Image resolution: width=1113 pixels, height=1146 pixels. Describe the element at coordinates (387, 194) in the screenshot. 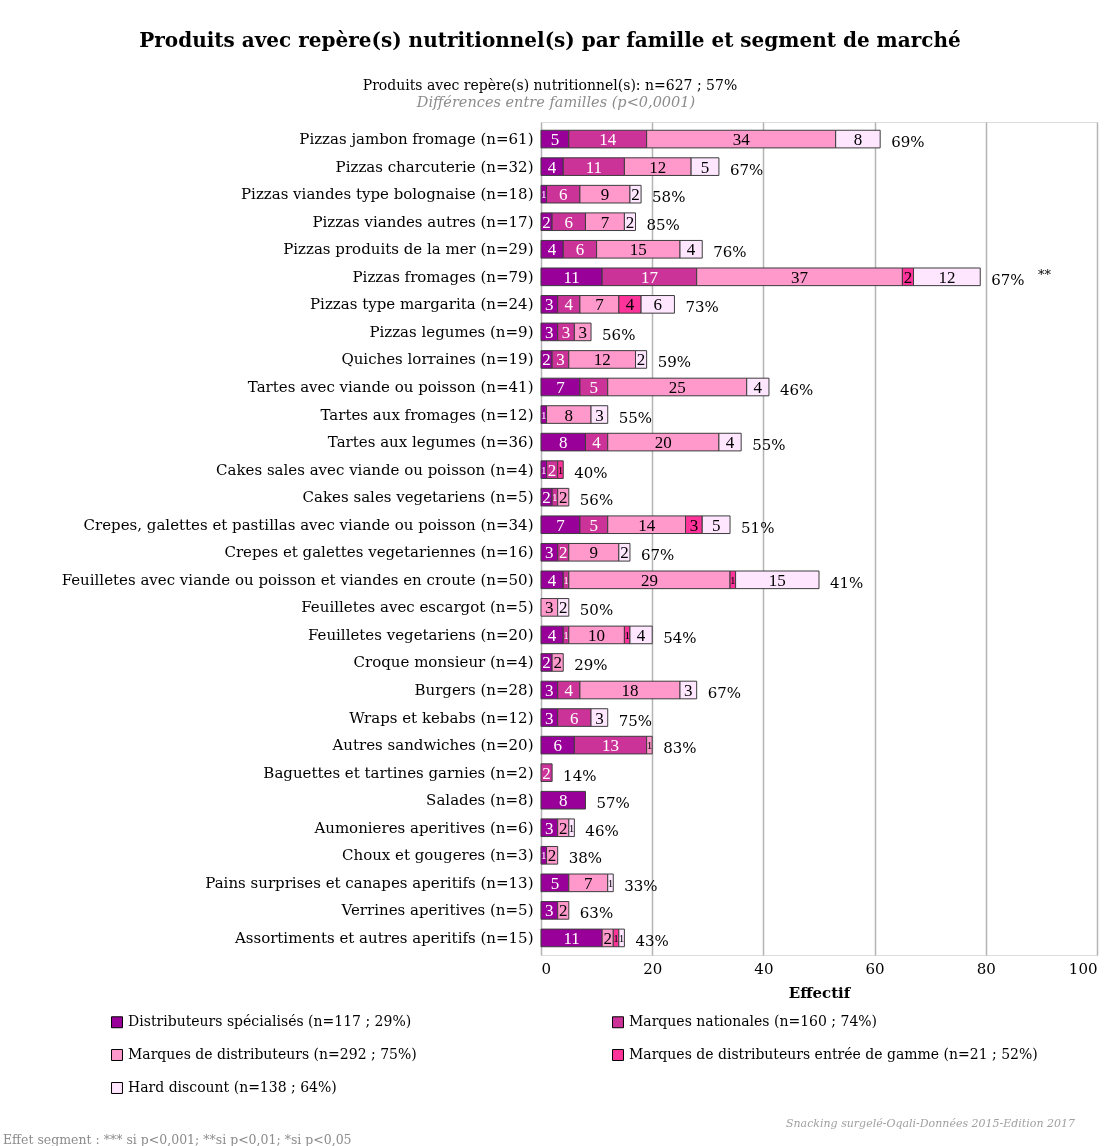

I see `y-tick-label: Pizzas viandes type bolognaise (n=18)` at that location.